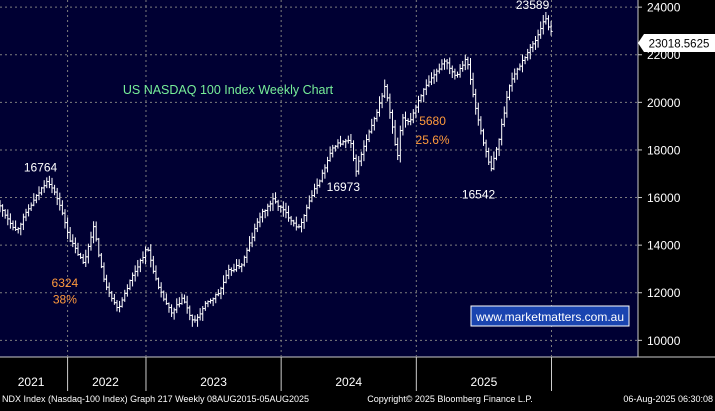 The width and height of the screenshot is (715, 411). Describe the element at coordinates (41, 167) in the screenshot. I see `annotation-label: 16764` at that location.